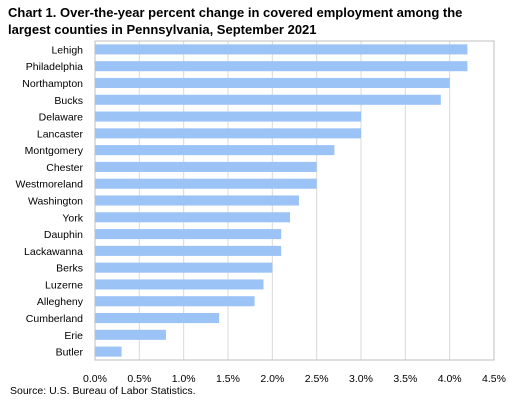  I want to click on bar-york, so click(193, 217).